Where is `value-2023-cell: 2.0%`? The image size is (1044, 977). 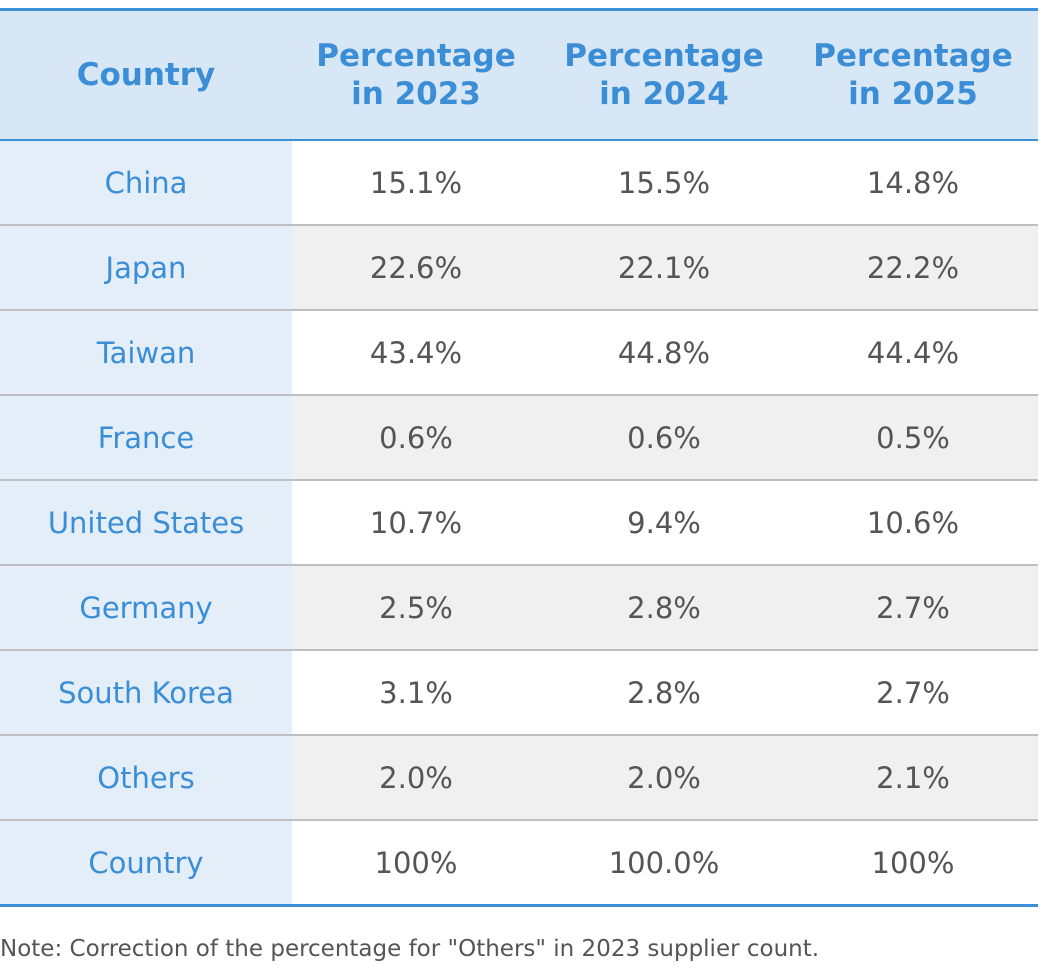
value-2023-cell: 2.0% is located at coordinates (416, 777).